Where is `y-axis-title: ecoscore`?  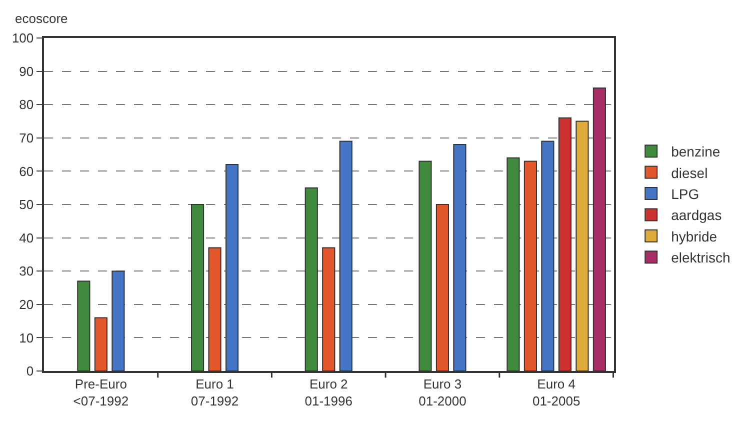 y-axis-title: ecoscore is located at coordinates (41, 18).